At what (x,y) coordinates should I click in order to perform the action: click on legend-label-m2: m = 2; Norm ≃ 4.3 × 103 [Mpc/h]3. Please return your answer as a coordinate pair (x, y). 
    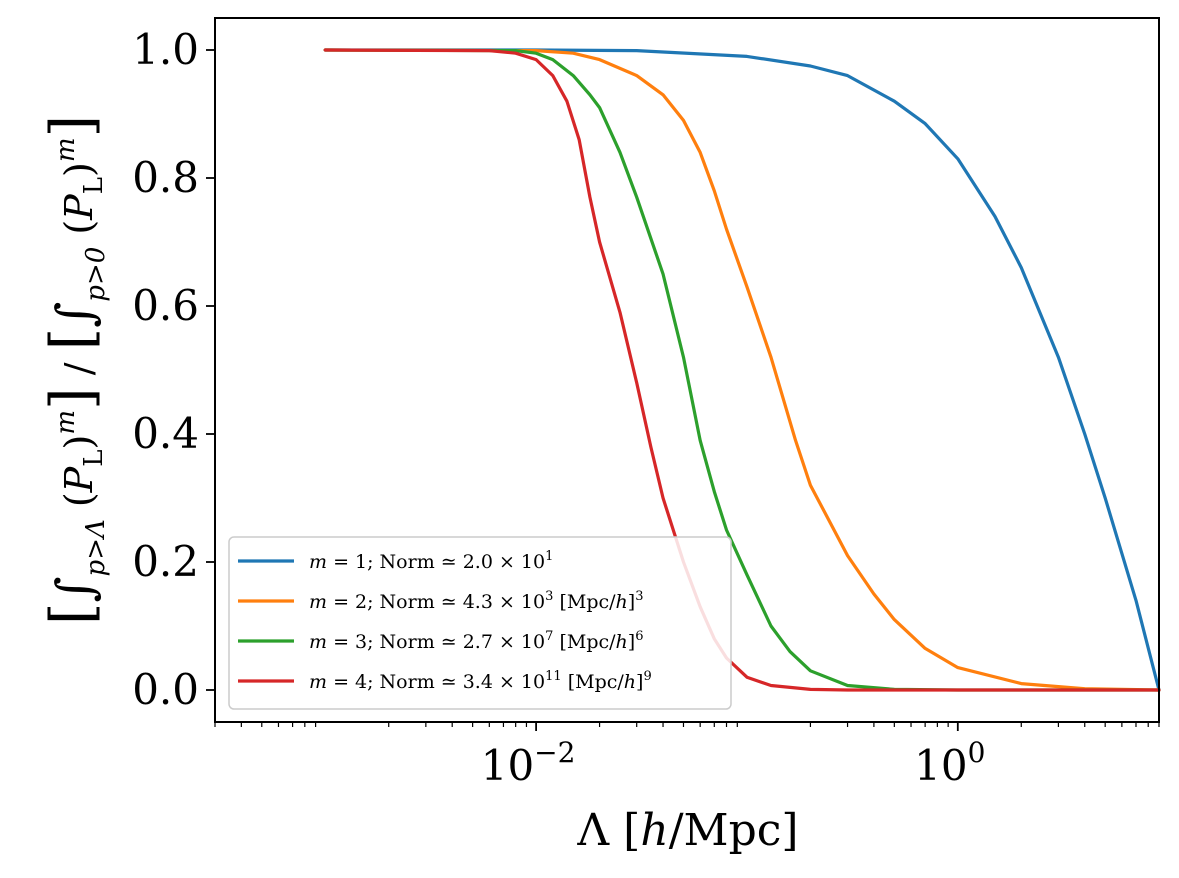
    Looking at the image, I should click on (476, 601).